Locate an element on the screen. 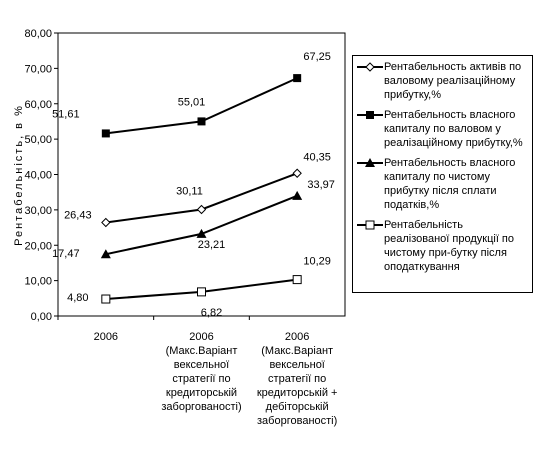 The height and width of the screenshot is (450, 541). y-tick-label: 60,00 is located at coordinates (38, 105).